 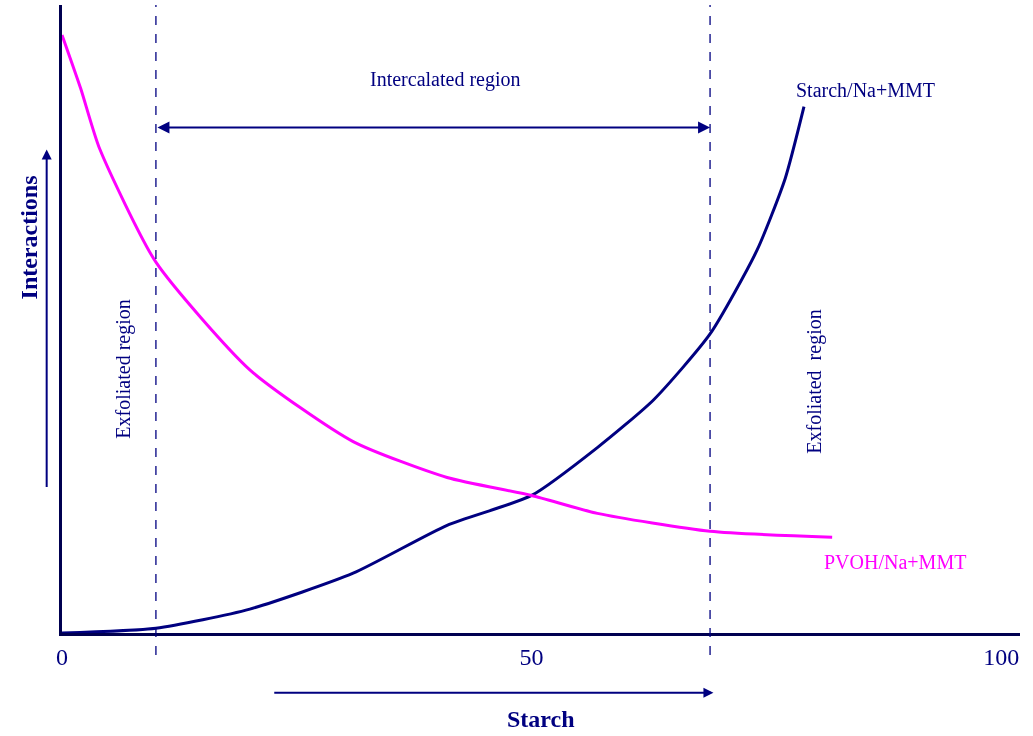 What do you see at coordinates (541, 719) in the screenshot?
I see `x-axis-title: Starch` at bounding box center [541, 719].